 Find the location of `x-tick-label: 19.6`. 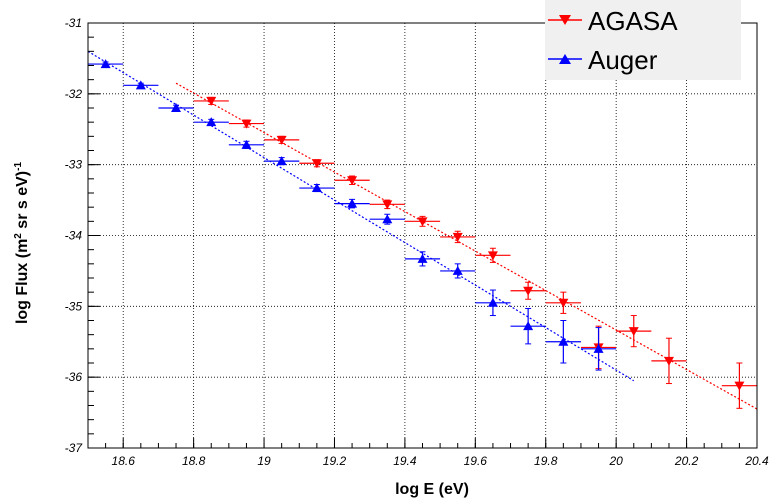

x-tick-label: 19.6 is located at coordinates (476, 461).